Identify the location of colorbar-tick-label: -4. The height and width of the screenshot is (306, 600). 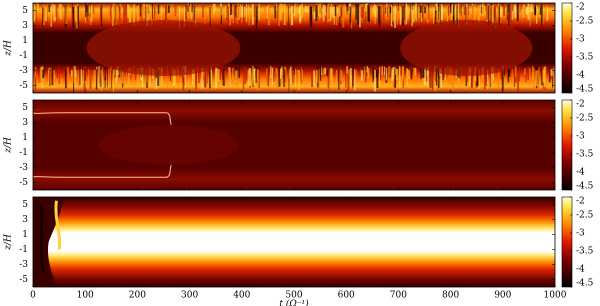
(580, 173).